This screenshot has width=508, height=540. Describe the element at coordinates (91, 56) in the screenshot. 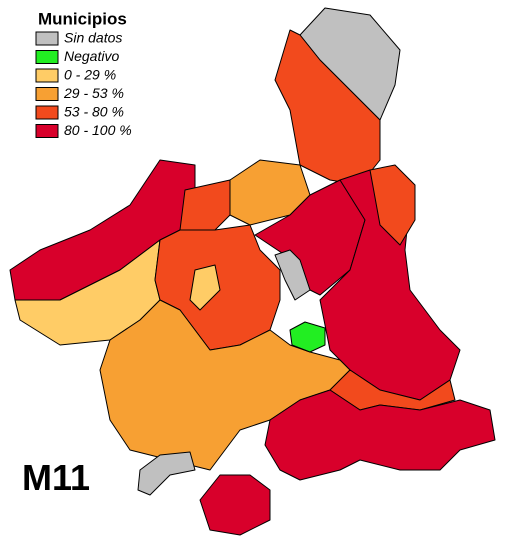

I see `legend-label: Negativo` at that location.